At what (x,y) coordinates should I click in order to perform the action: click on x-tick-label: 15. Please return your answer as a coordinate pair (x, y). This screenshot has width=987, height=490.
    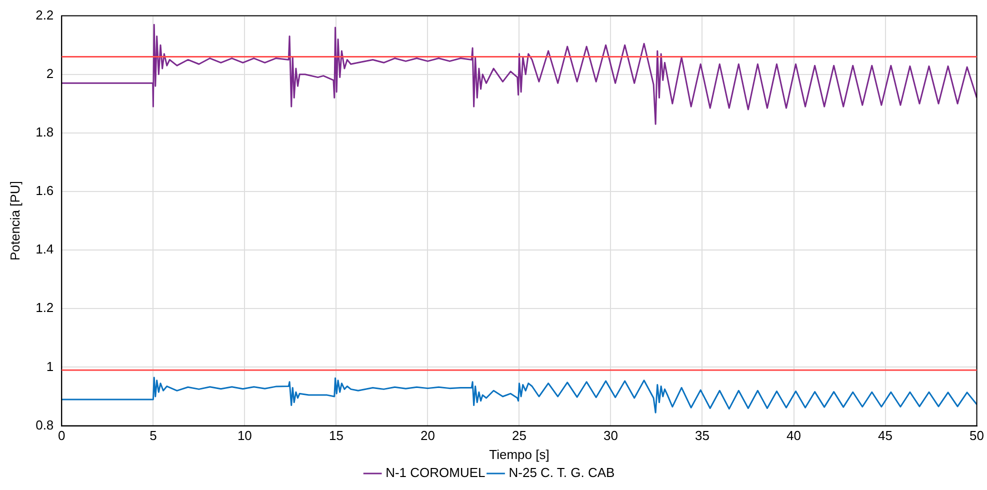
    Looking at the image, I should click on (336, 436).